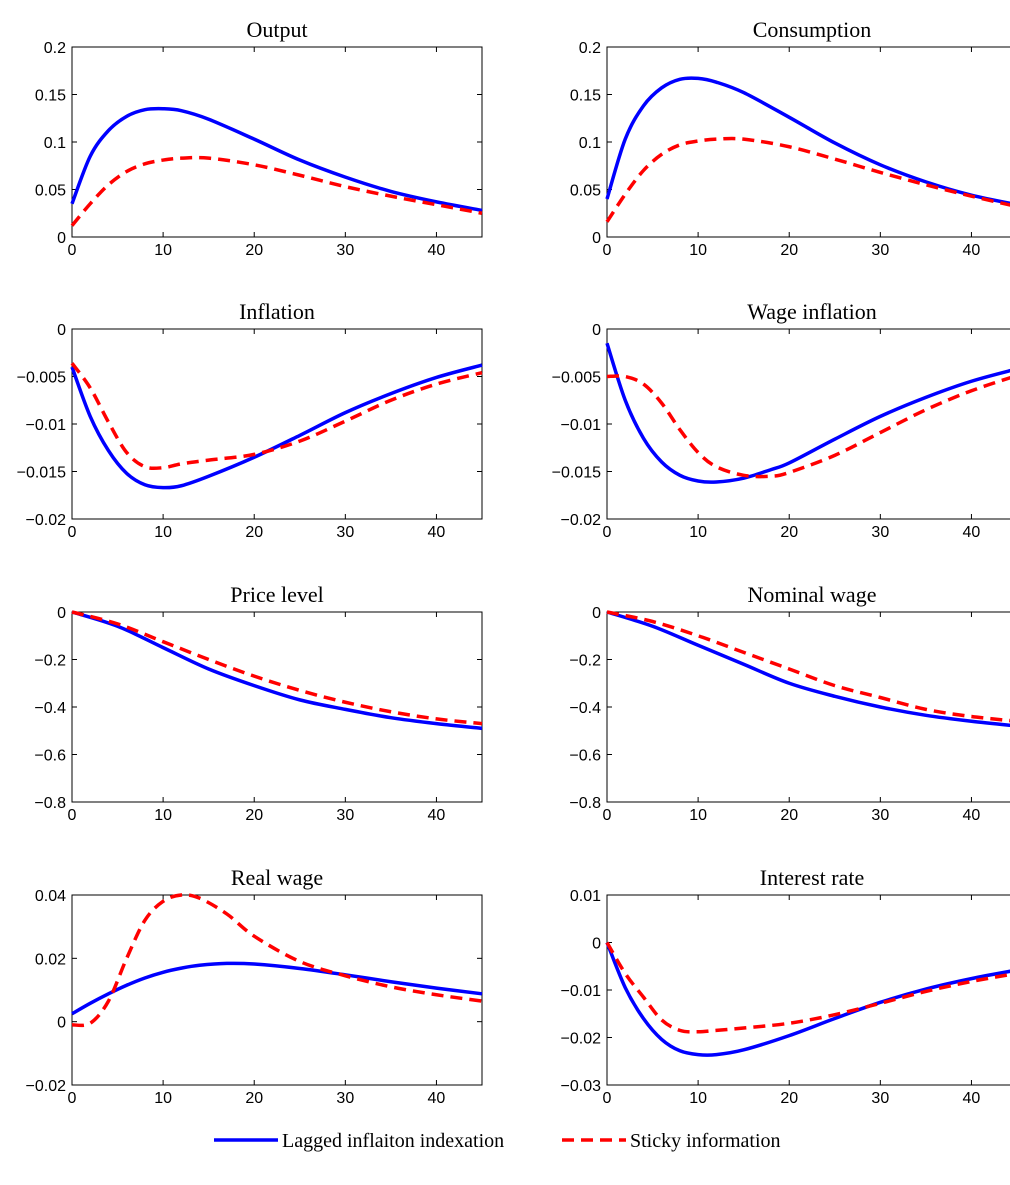  What do you see at coordinates (812, 29) in the screenshot?
I see `panel-title: Consumption` at bounding box center [812, 29].